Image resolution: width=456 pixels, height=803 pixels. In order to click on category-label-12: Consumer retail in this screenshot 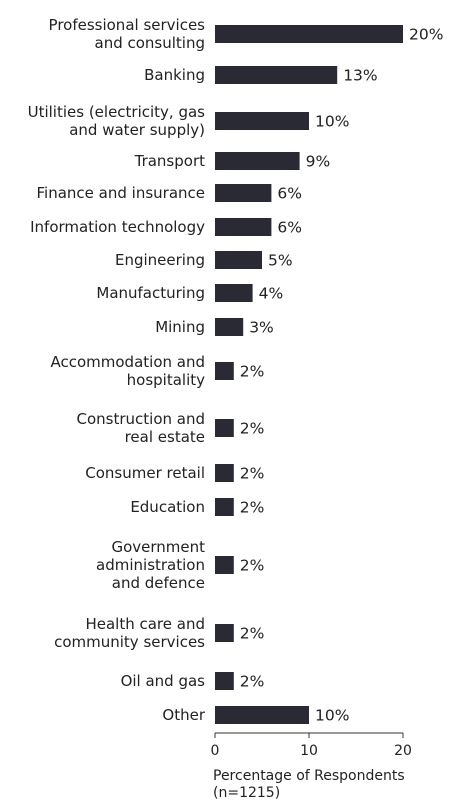, I will do `click(145, 473)`.